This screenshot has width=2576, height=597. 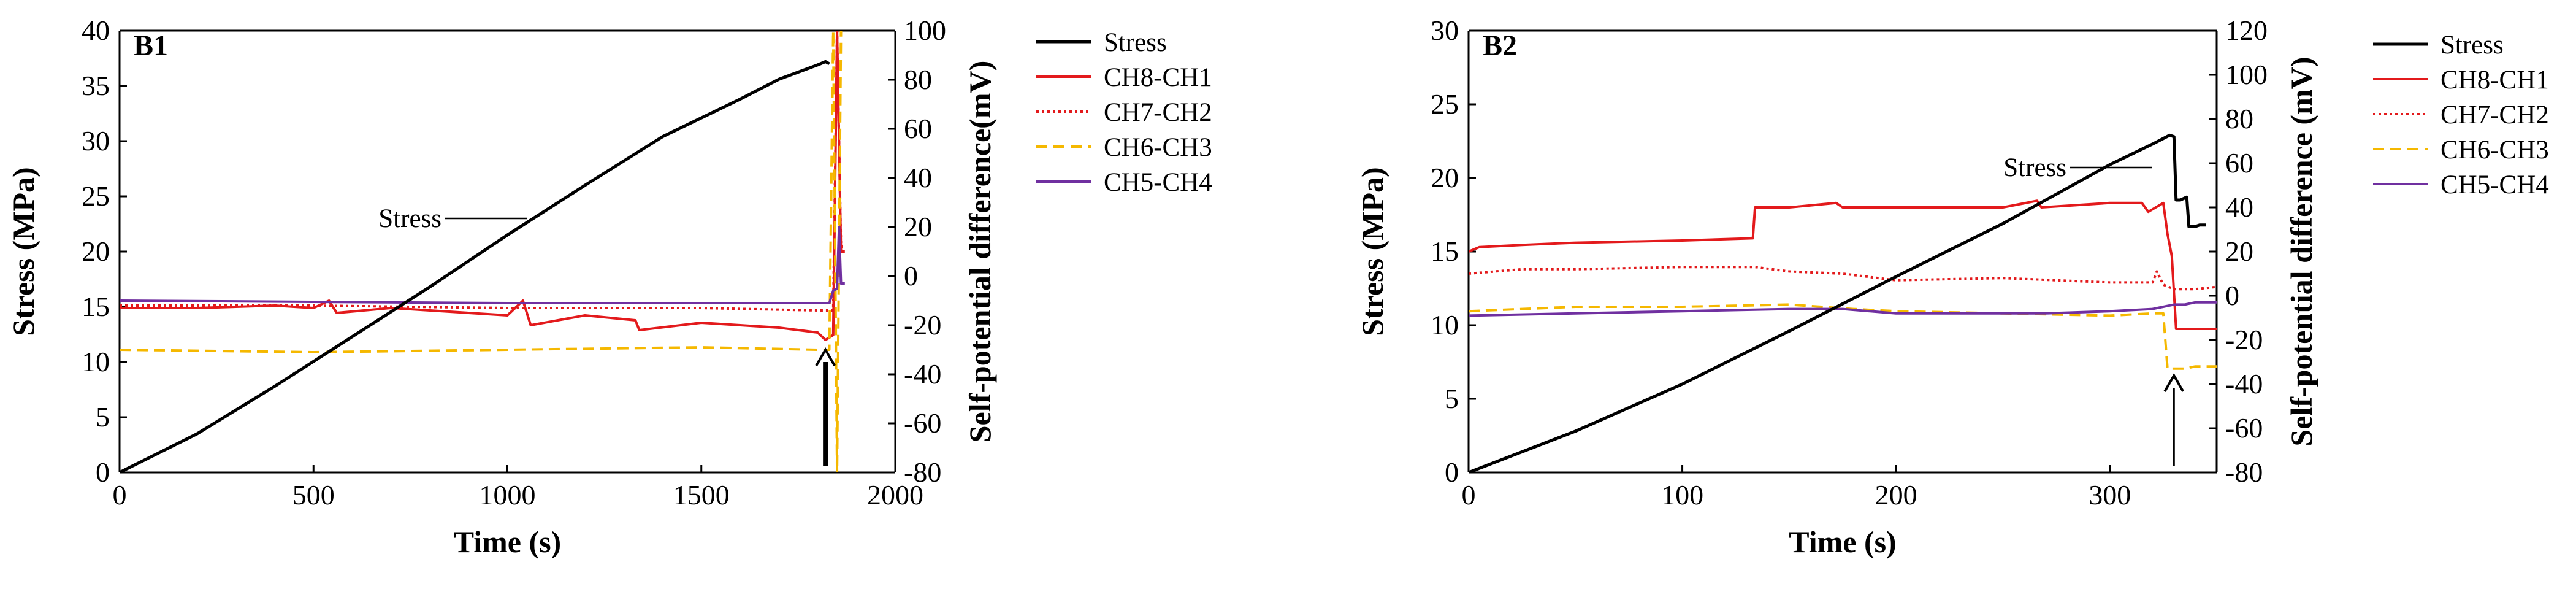 I want to click on x-tick-label: 300, so click(x=2110, y=494).